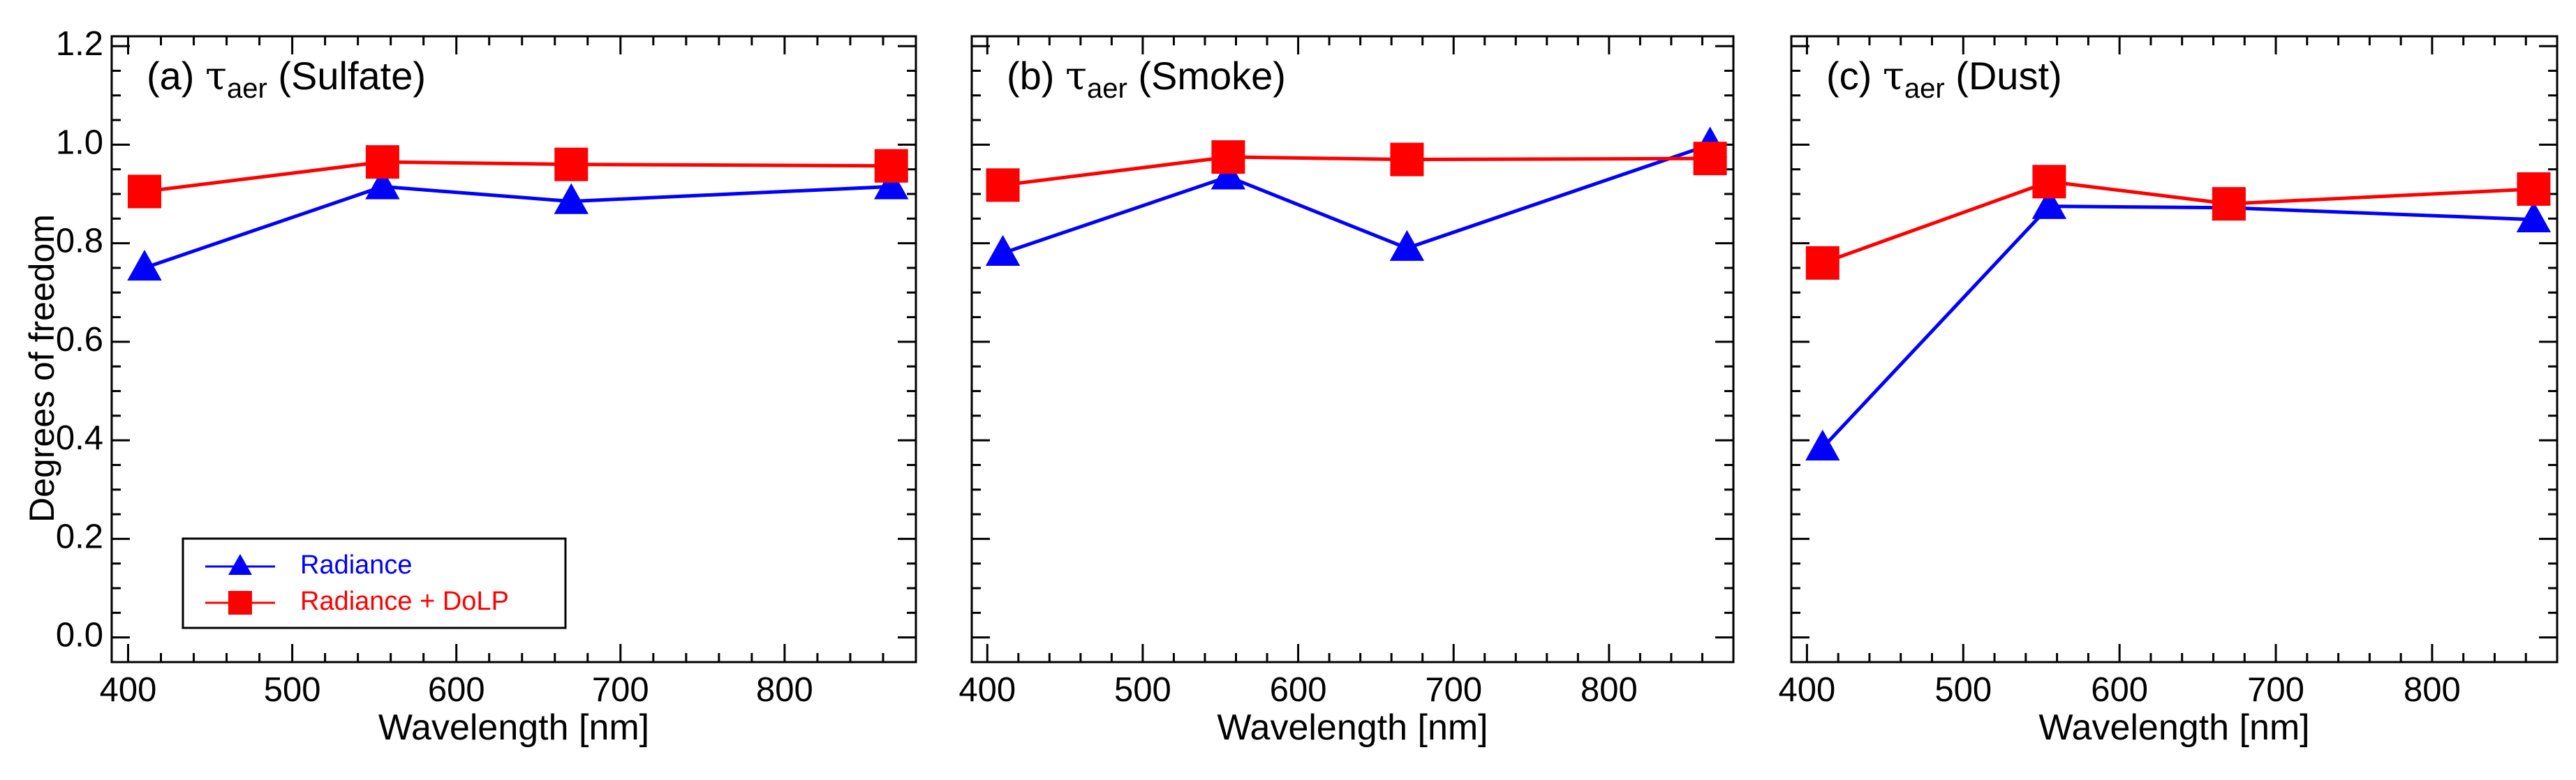  What do you see at coordinates (240, 603) in the screenshot?
I see `legend-square-icon` at bounding box center [240, 603].